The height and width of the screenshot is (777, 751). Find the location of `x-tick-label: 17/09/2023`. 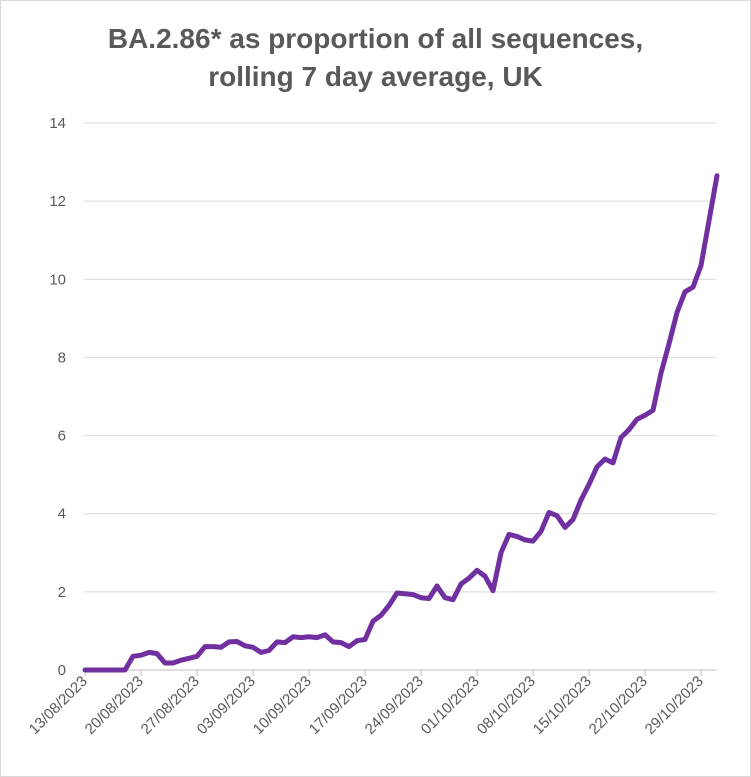

x-tick-label: 17/09/2023 is located at coordinates (338, 705).